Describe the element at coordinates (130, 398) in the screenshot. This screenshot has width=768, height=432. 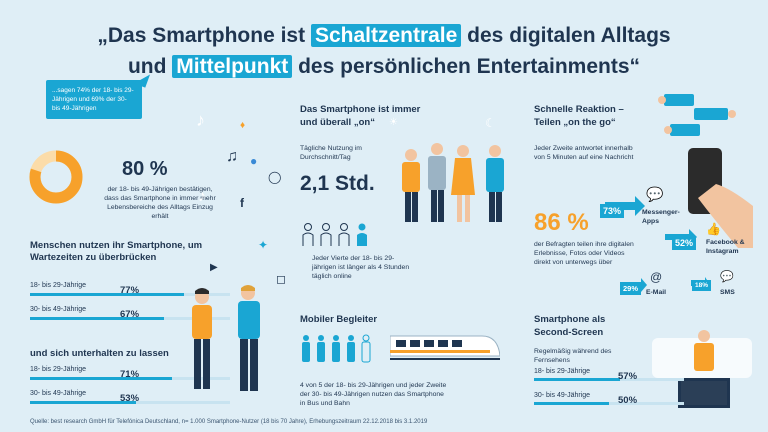
I see `entertain-row-value: 53%` at that location.